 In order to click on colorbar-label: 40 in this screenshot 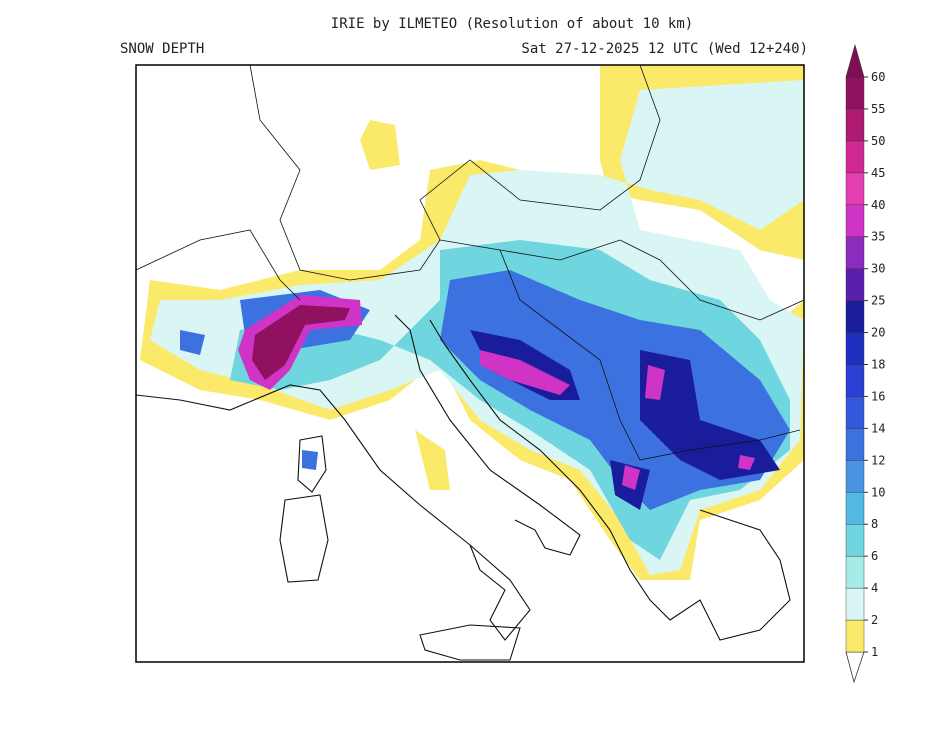, I will do `click(878, 205)`.